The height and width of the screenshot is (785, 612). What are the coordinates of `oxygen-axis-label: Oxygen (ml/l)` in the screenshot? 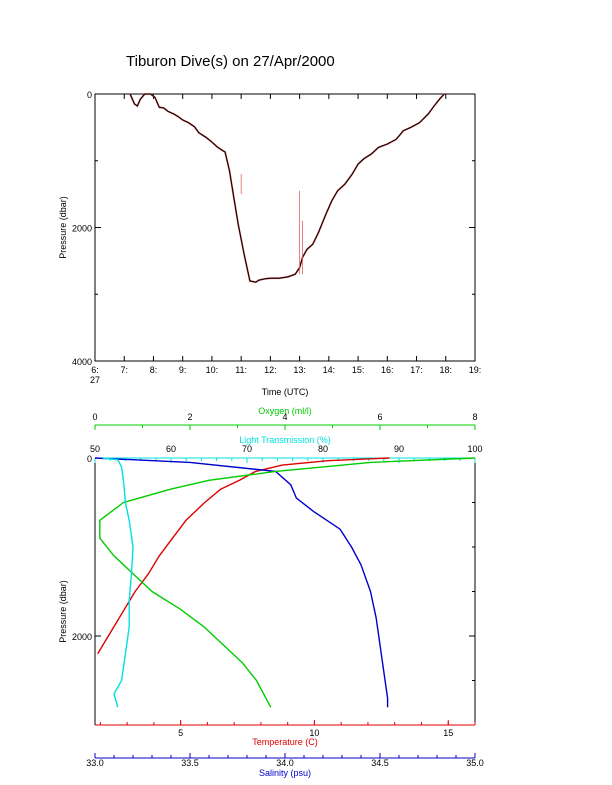 It's located at (285, 411).